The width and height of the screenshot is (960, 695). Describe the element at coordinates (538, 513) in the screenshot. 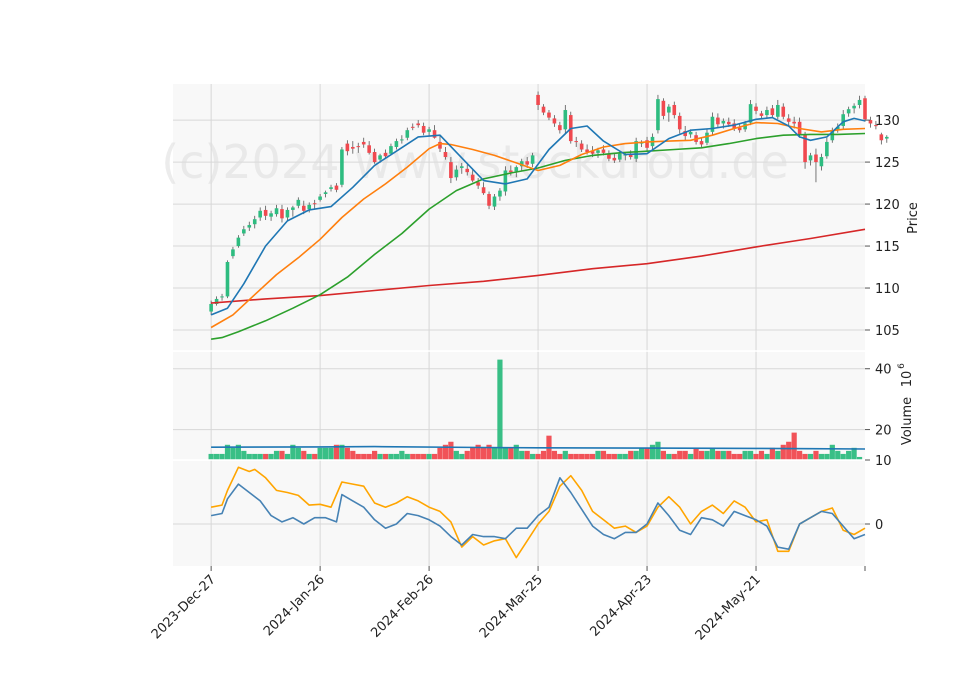

I see `osc_a-line` at that location.